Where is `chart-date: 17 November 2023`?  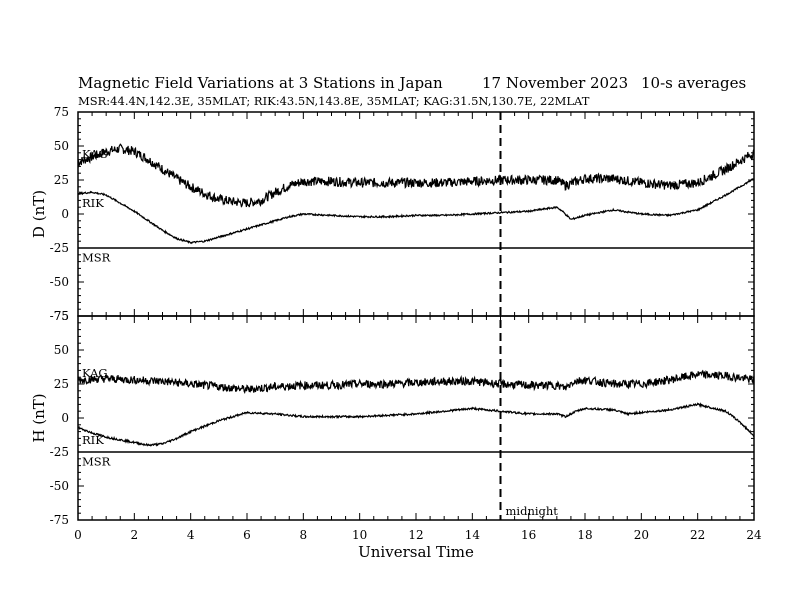
chart-date: 17 November 2023 is located at coordinates (555, 83).